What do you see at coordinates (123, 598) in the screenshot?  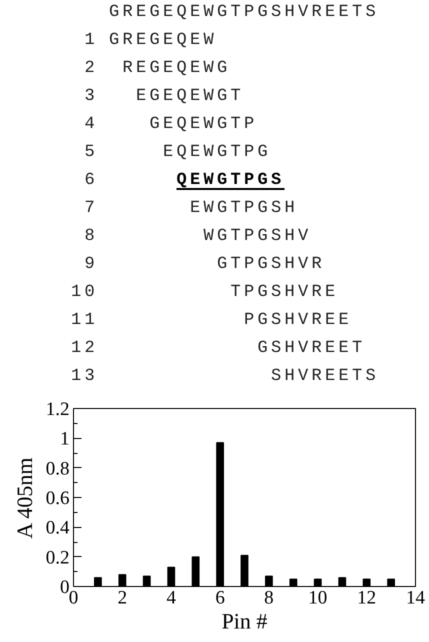 I see `x-tick-label: 2` at bounding box center [123, 598].